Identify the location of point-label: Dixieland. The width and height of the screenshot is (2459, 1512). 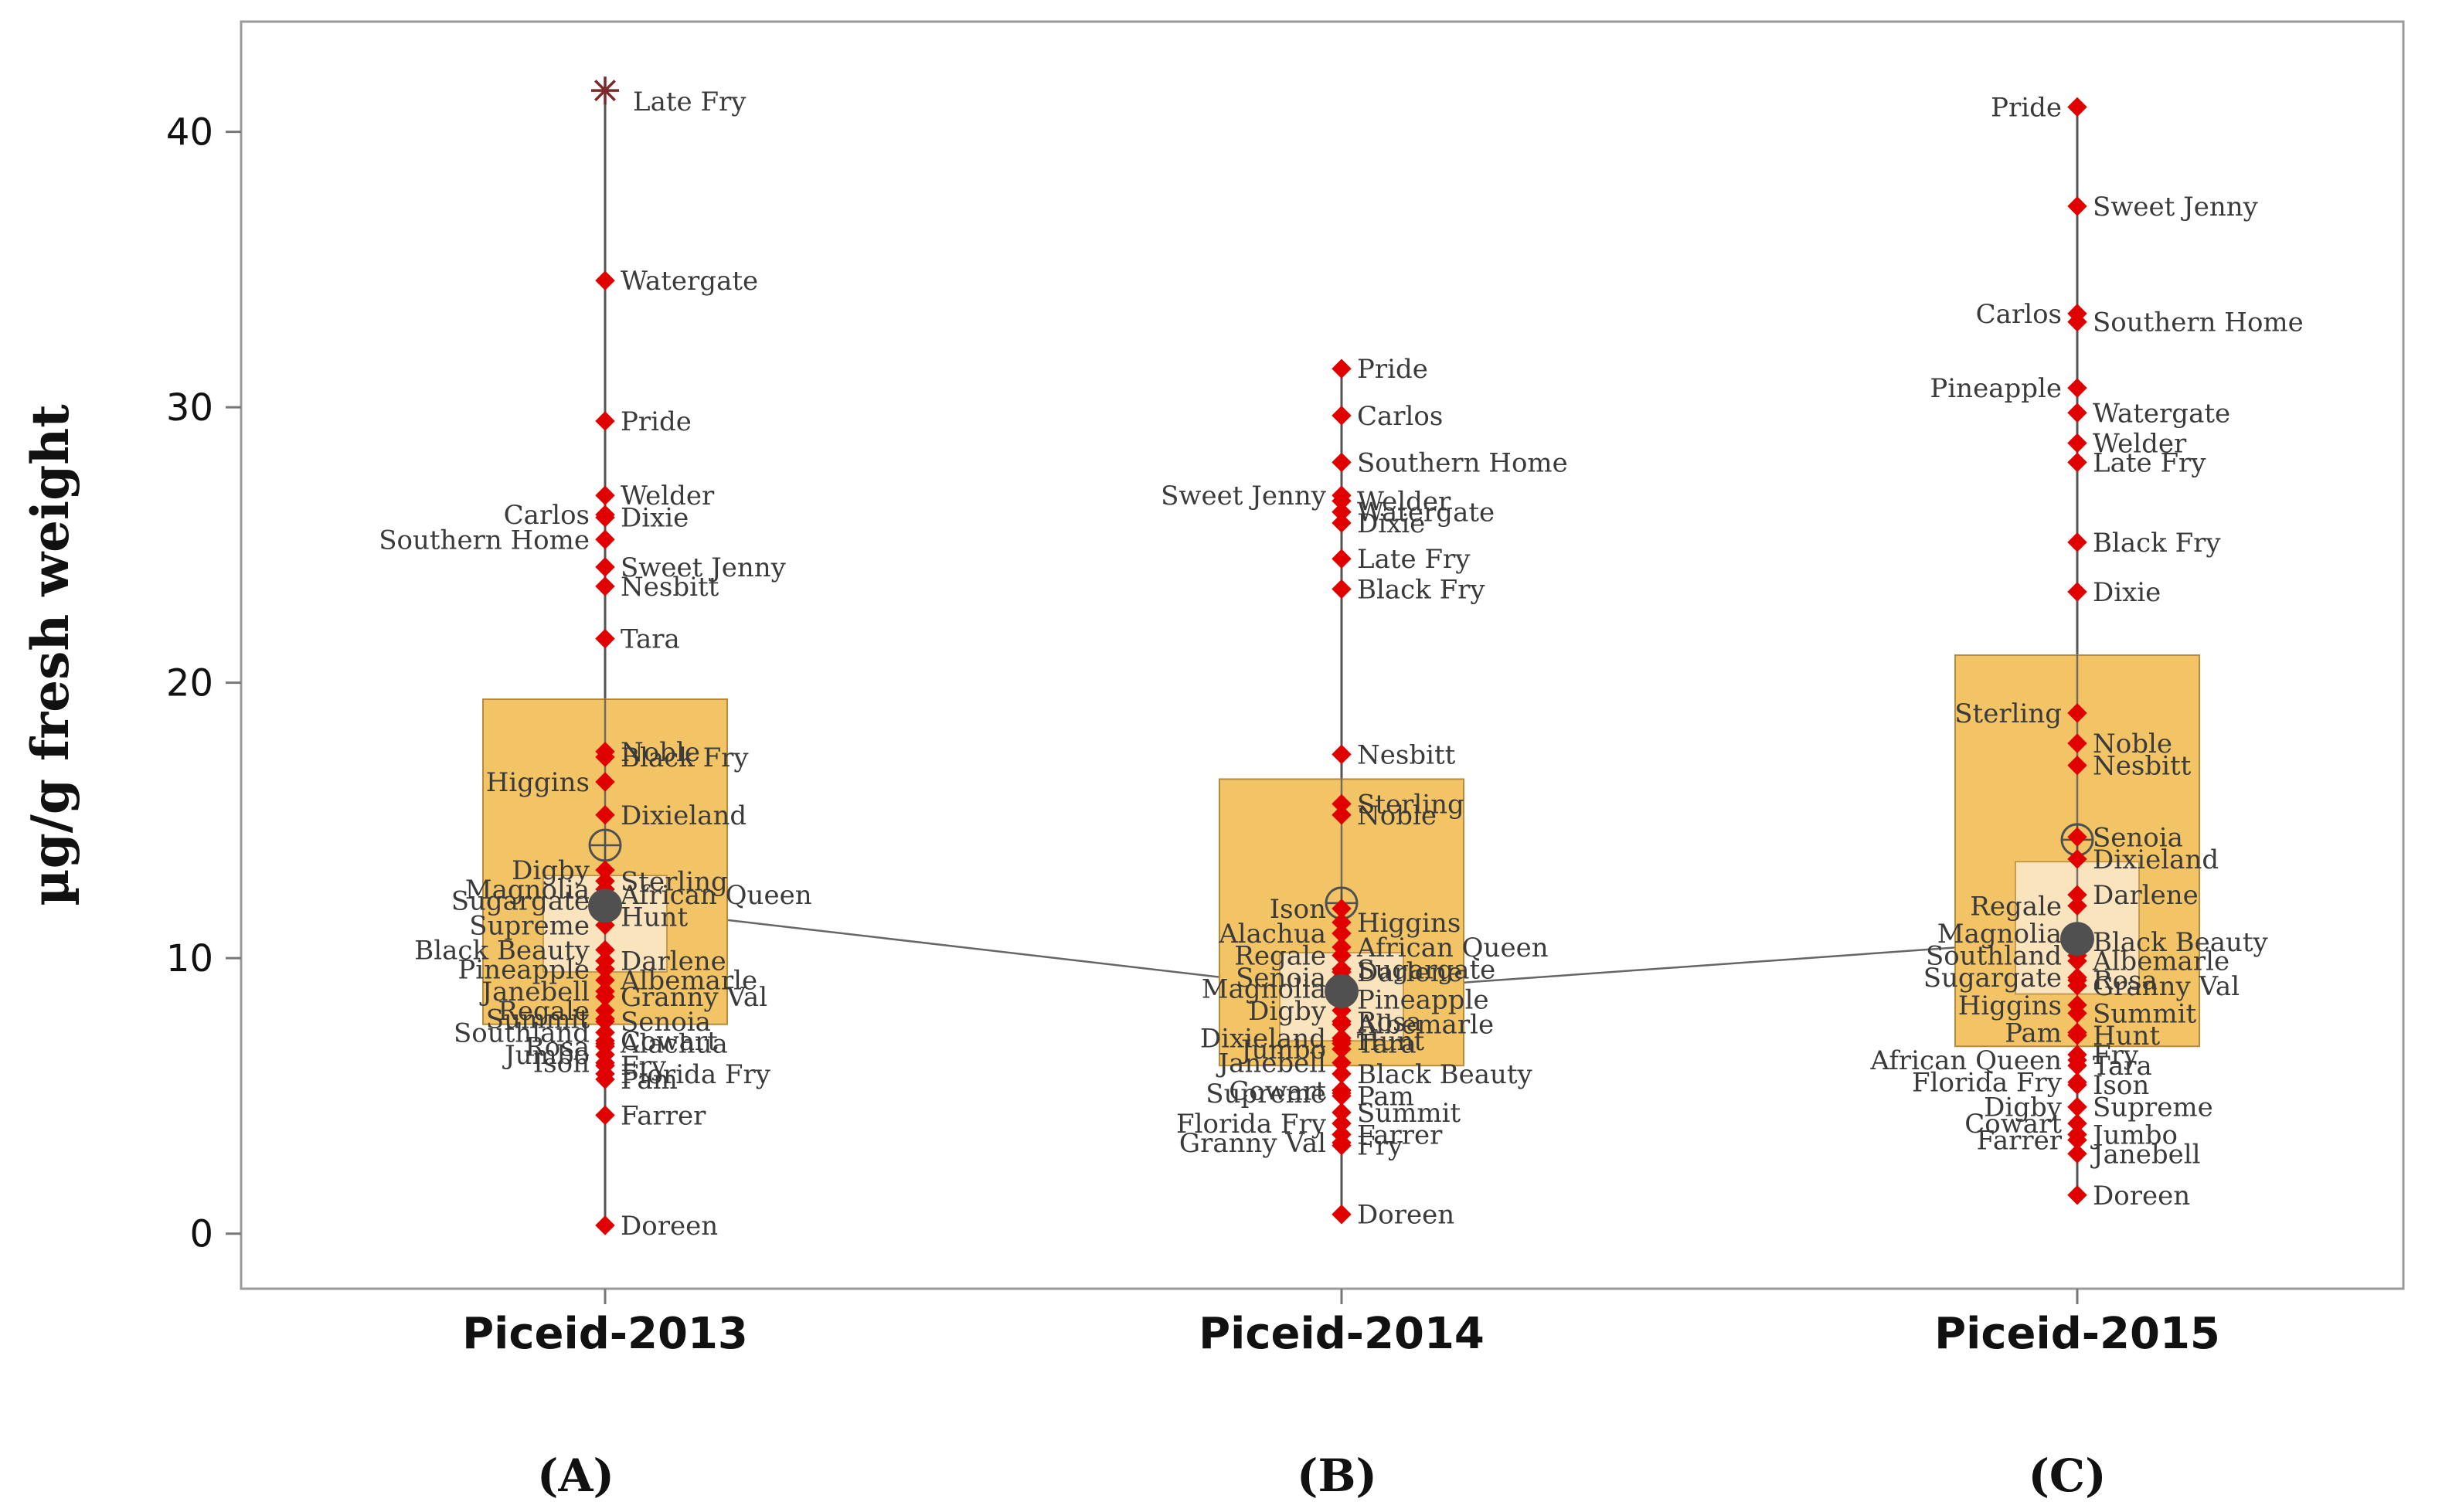
(2156, 859).